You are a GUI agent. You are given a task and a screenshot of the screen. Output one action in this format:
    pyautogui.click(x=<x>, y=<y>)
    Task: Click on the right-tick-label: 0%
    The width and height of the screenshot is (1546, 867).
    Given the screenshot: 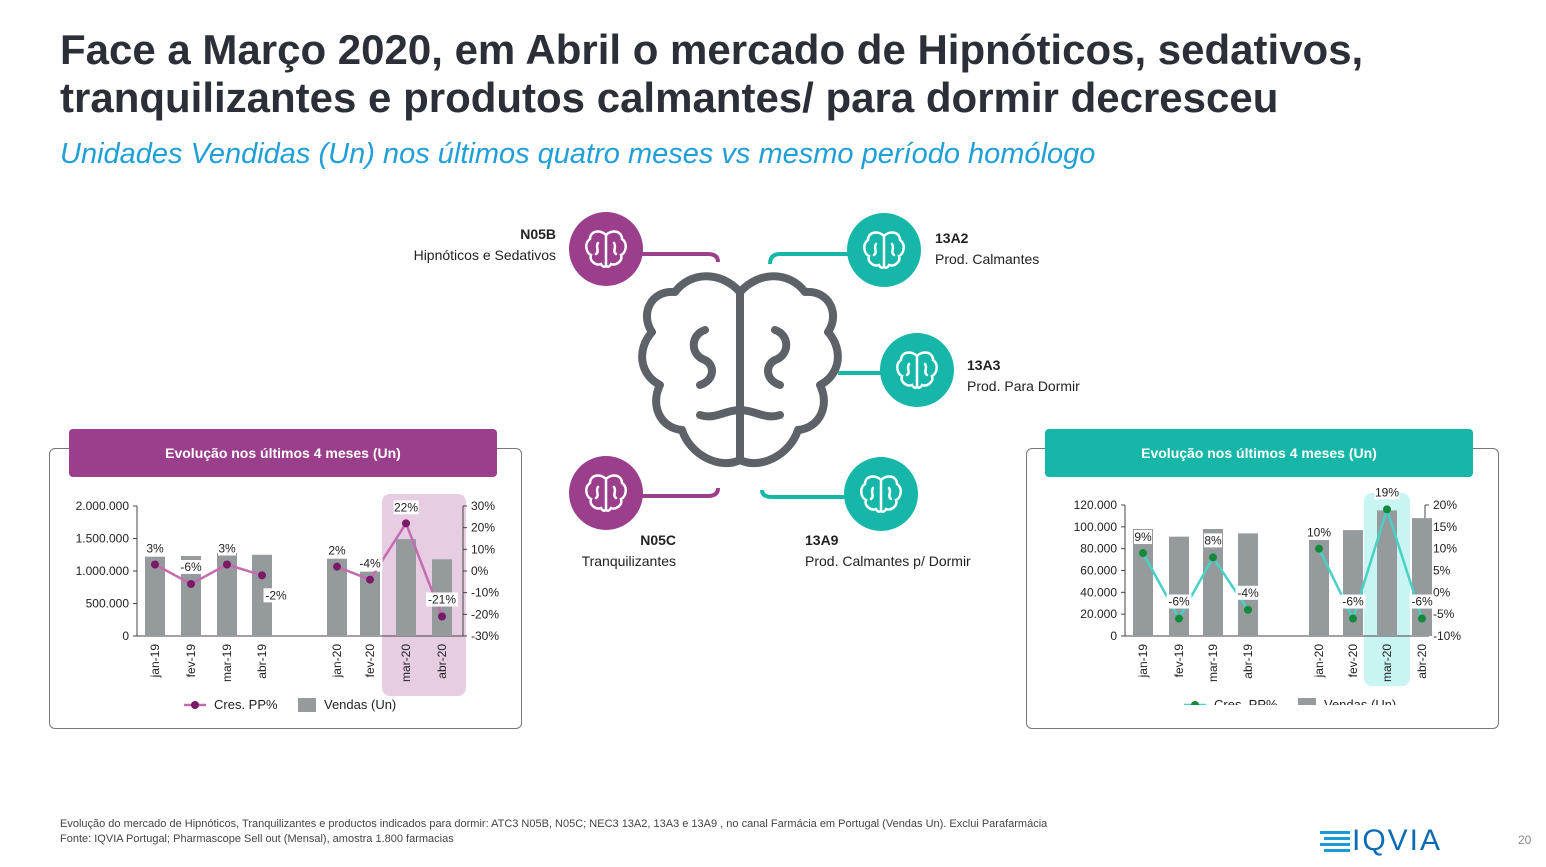 What is the action you would take?
    pyautogui.click(x=480, y=571)
    